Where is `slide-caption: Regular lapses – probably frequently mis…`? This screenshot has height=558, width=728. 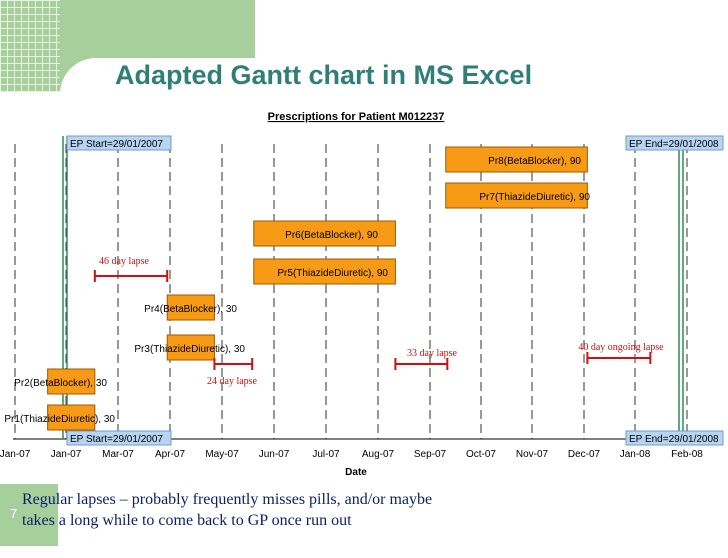 slide-caption: Regular lapses – probably frequently mis… is located at coordinates (272, 510).